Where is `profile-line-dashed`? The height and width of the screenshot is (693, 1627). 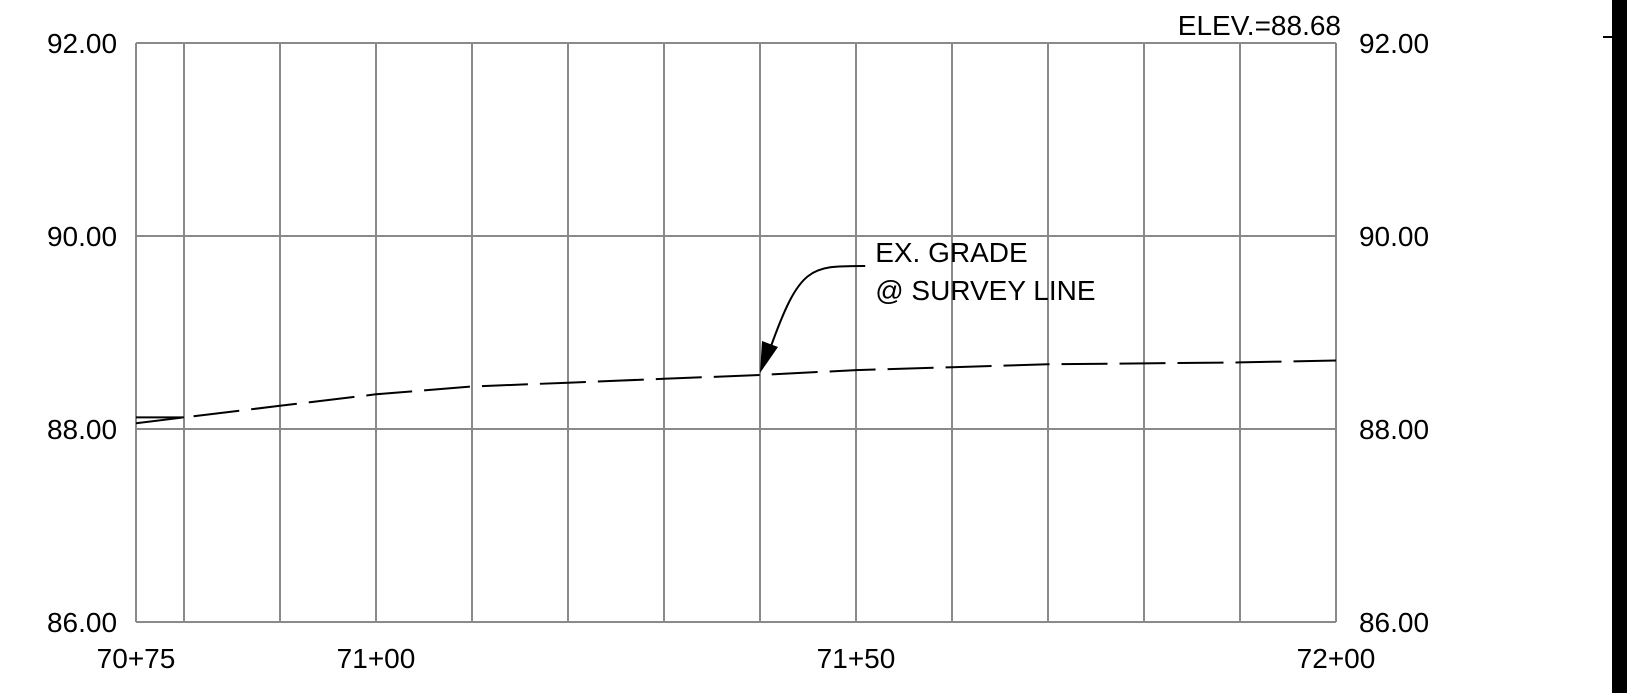 profile-line-dashed is located at coordinates (736, 392).